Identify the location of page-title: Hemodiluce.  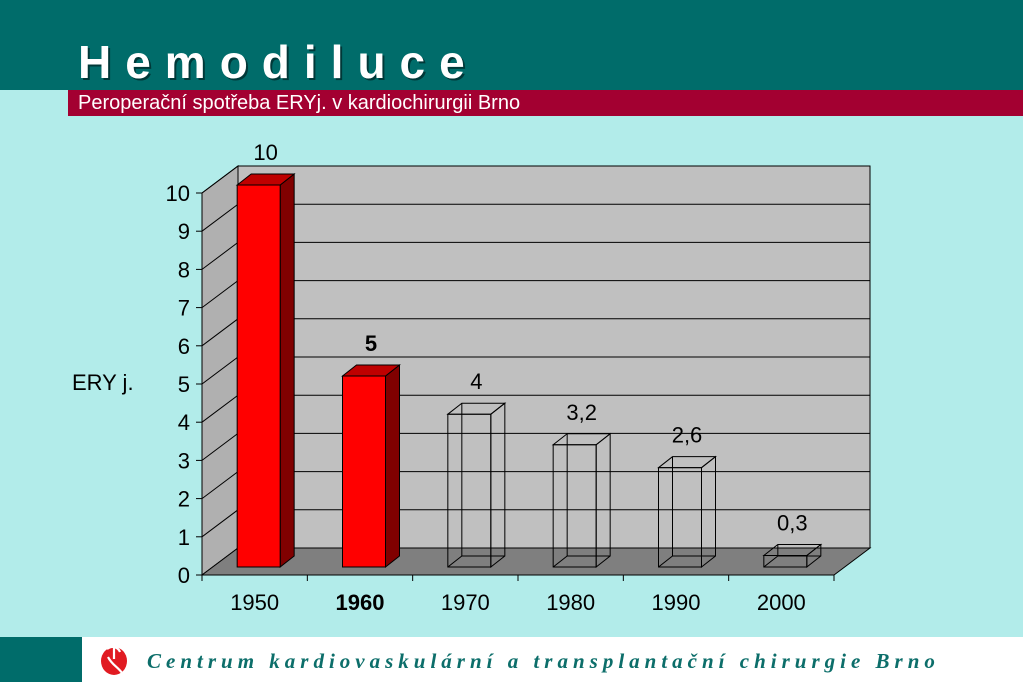
(278, 62).